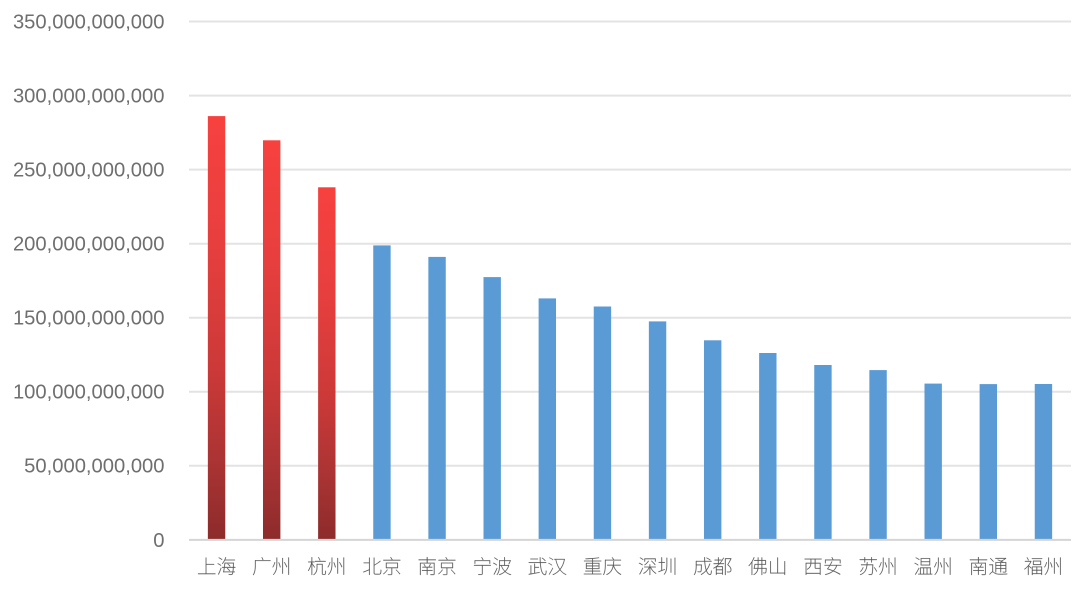 Image resolution: width=1080 pixels, height=595 pixels. I want to click on svg-text: 100,000,000,000, so click(89, 393).